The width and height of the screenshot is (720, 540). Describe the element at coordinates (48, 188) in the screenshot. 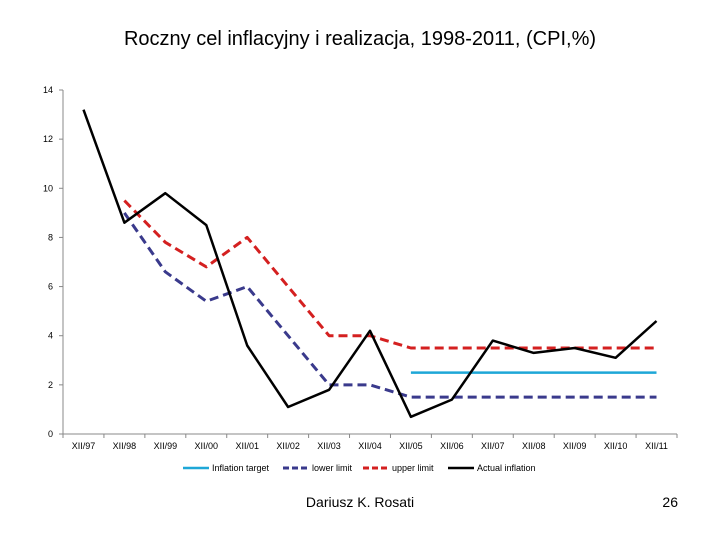

I see `y-tick-label: 10` at that location.